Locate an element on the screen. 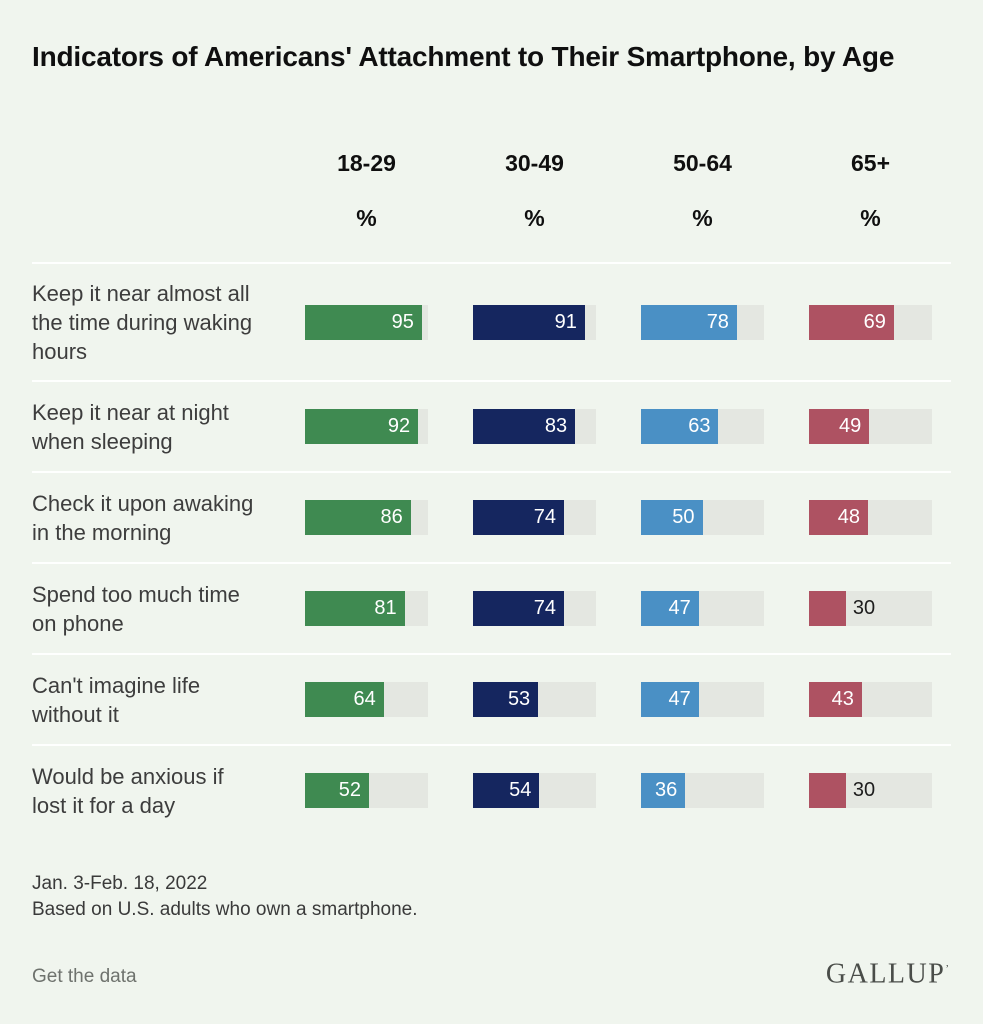 This screenshot has height=1024, width=983. bar-value-label: 69 is located at coordinates (874, 321).